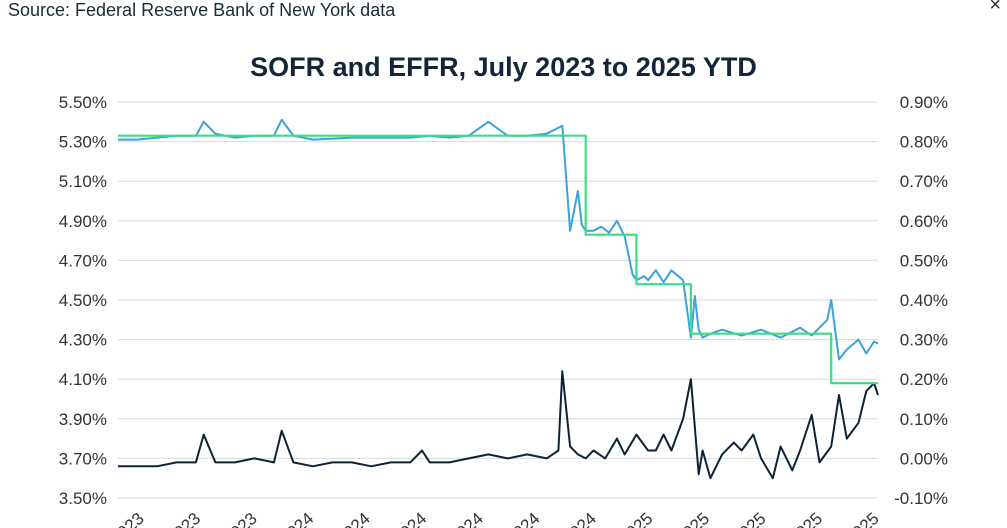  What do you see at coordinates (924, 102) in the screenshot?
I see `right-tick-label: 0.90%` at bounding box center [924, 102].